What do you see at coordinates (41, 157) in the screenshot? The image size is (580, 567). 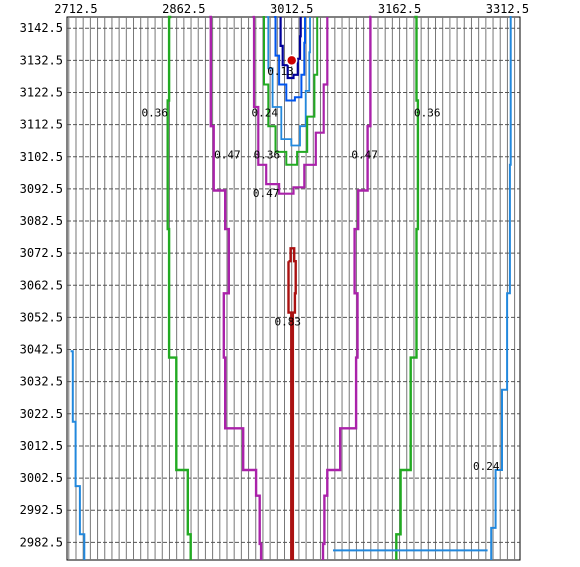 I see `y-tick-label: 3102.5` at bounding box center [41, 157].